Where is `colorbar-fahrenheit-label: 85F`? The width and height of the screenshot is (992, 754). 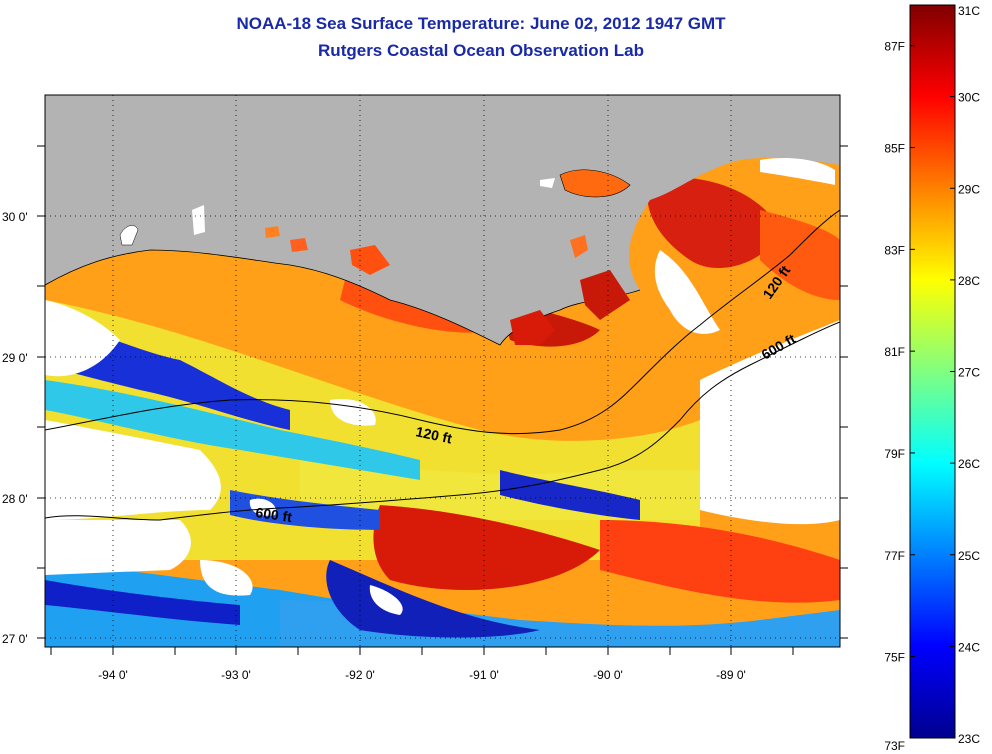
colorbar-fahrenheit-label: 85F is located at coordinates (894, 149).